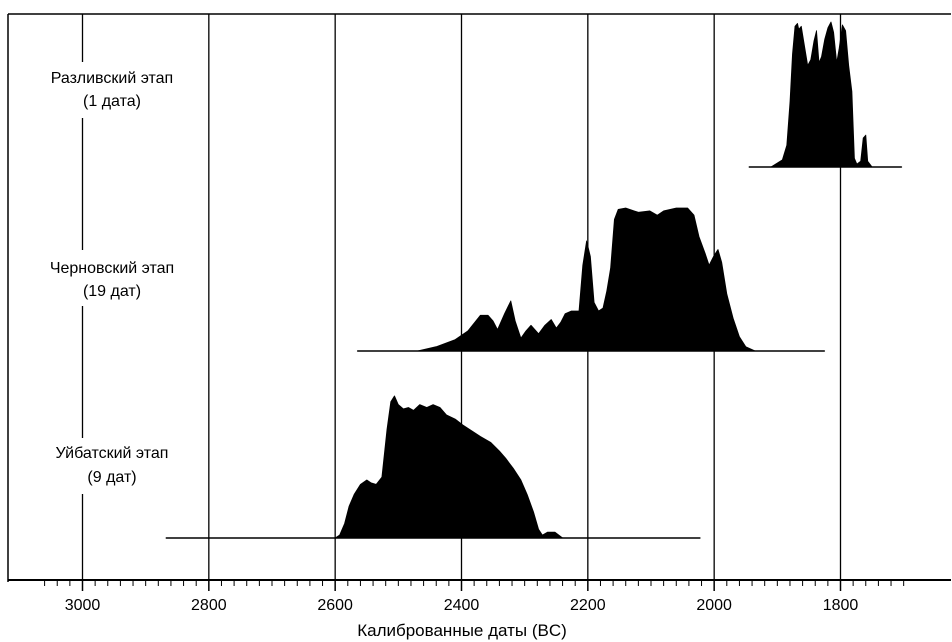 Image resolution: width=952 pixels, height=642 pixels. Describe the element at coordinates (112, 101) in the screenshot. I see `series-0-label-line-2: (1 дата)` at that location.